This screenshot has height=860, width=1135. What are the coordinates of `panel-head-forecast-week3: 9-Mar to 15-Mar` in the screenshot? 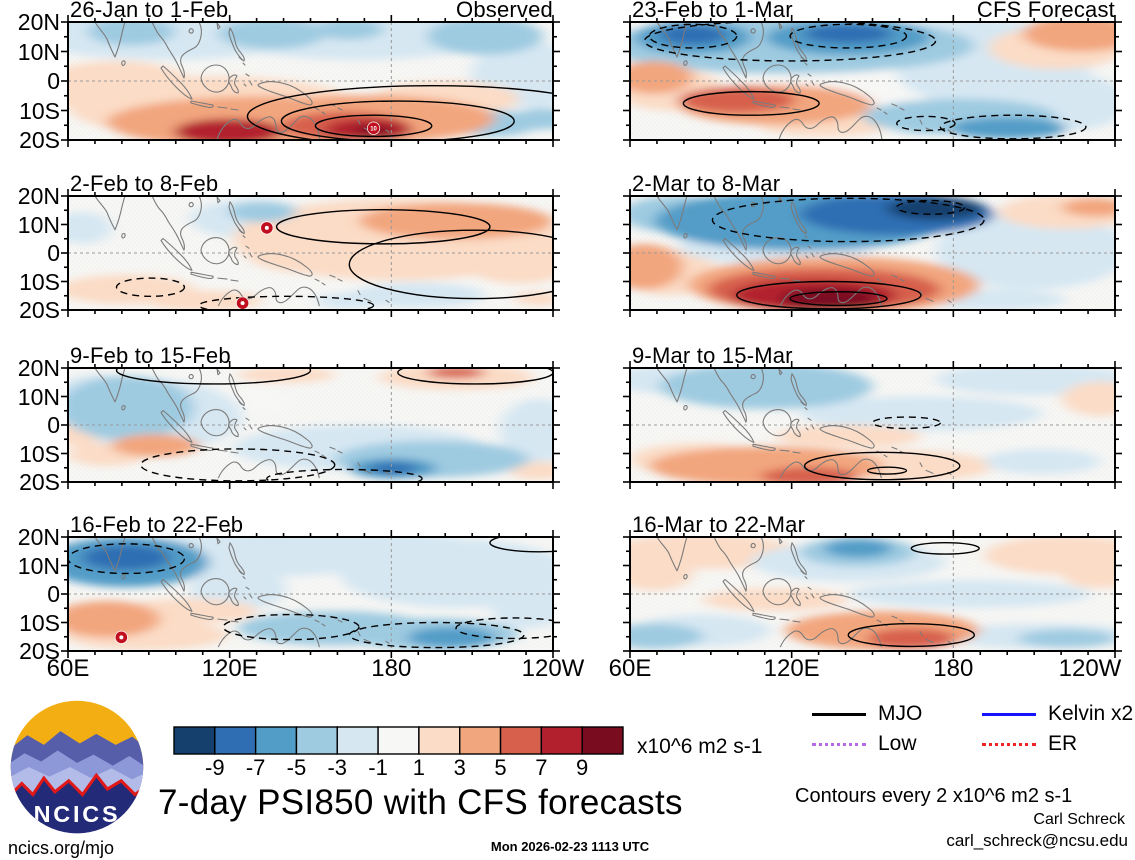 It's located at (873, 356).